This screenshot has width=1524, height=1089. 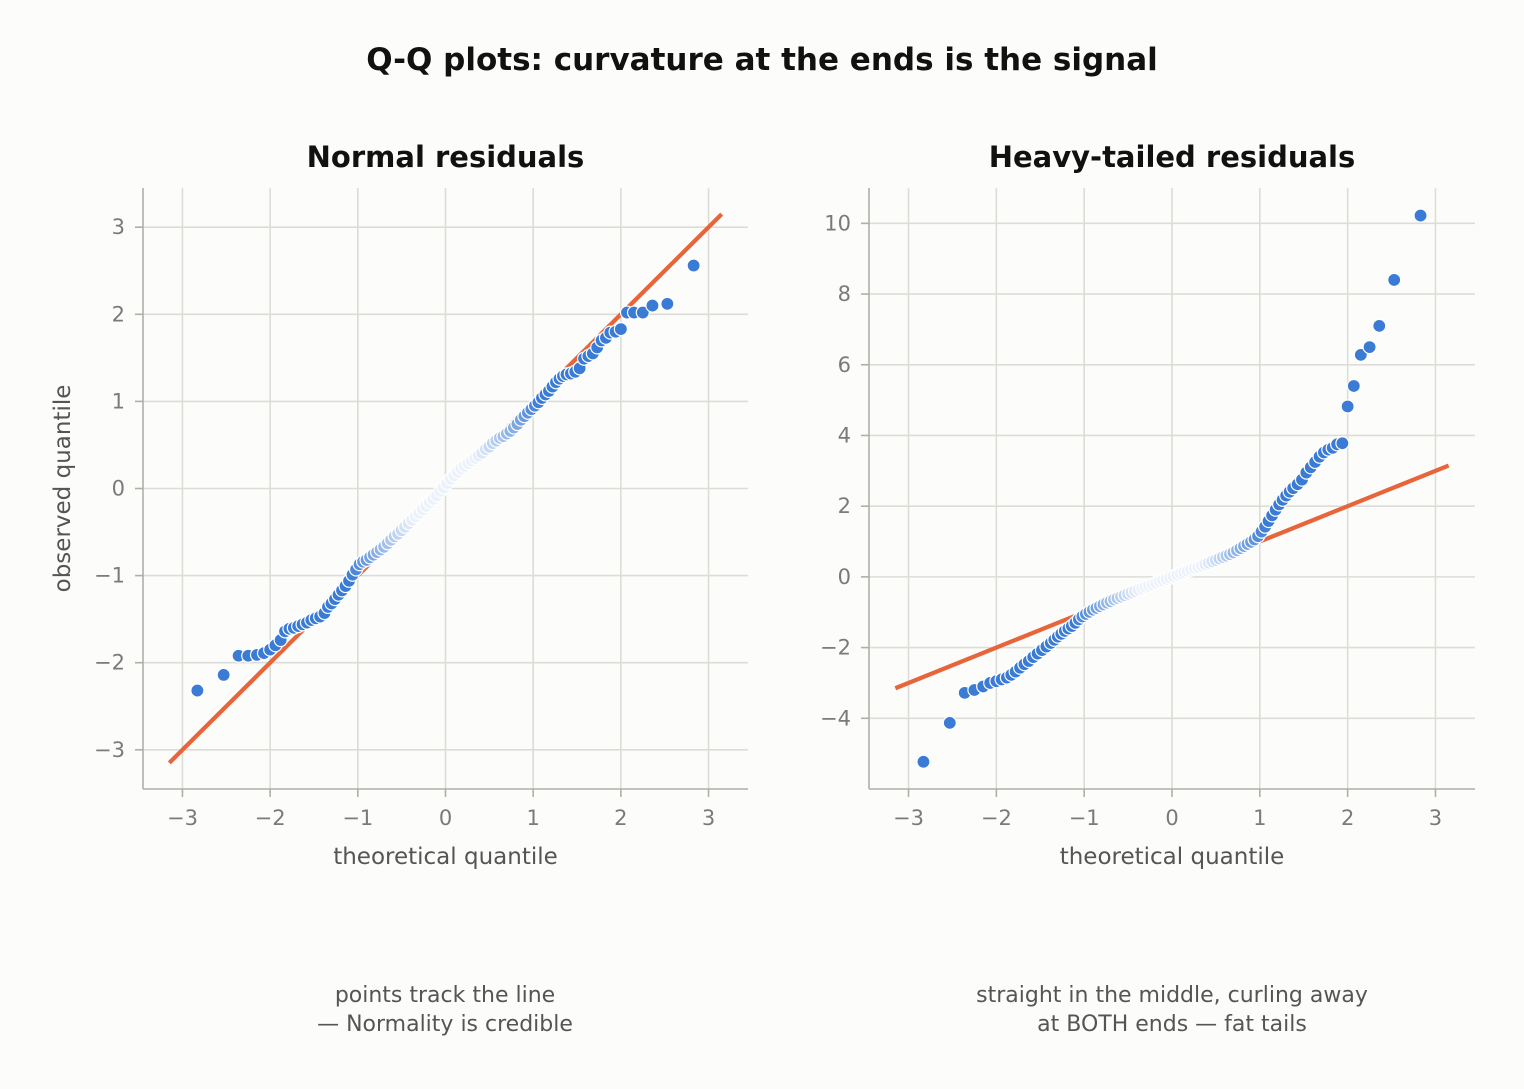 What do you see at coordinates (835, 718) in the screenshot?
I see `y-tick-label: −4` at bounding box center [835, 718].